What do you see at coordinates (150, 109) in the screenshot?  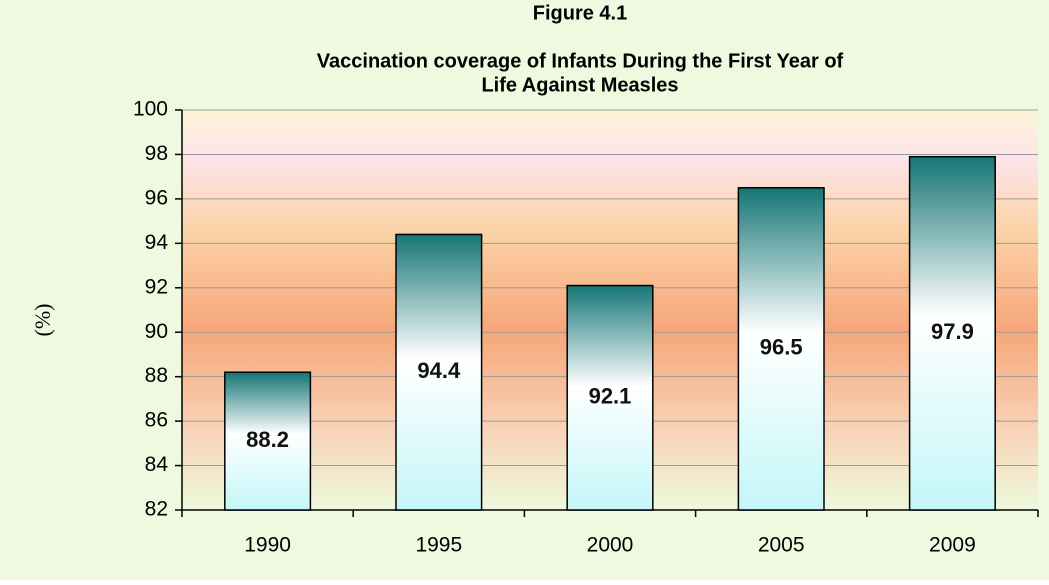 I see `y-tick-label: 100` at bounding box center [150, 109].